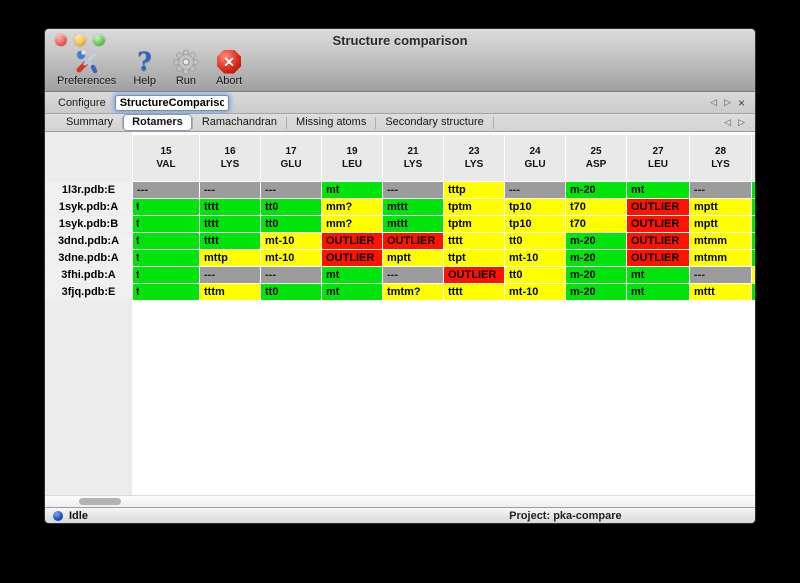  Describe the element at coordinates (434, 122) in the screenshot. I see `tab-secondary-structure: Secondary structure` at that location.